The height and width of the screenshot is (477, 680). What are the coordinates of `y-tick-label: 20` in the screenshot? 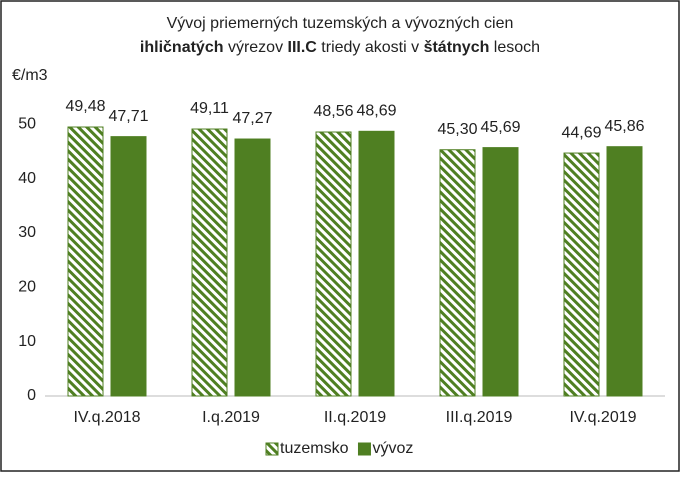 It's located at (27, 286).